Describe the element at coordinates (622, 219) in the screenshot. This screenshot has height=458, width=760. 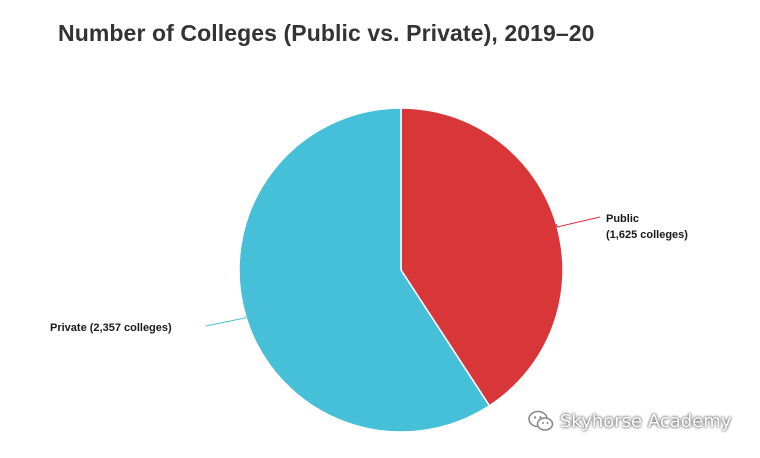
I see `slice-label-public: Public` at that location.